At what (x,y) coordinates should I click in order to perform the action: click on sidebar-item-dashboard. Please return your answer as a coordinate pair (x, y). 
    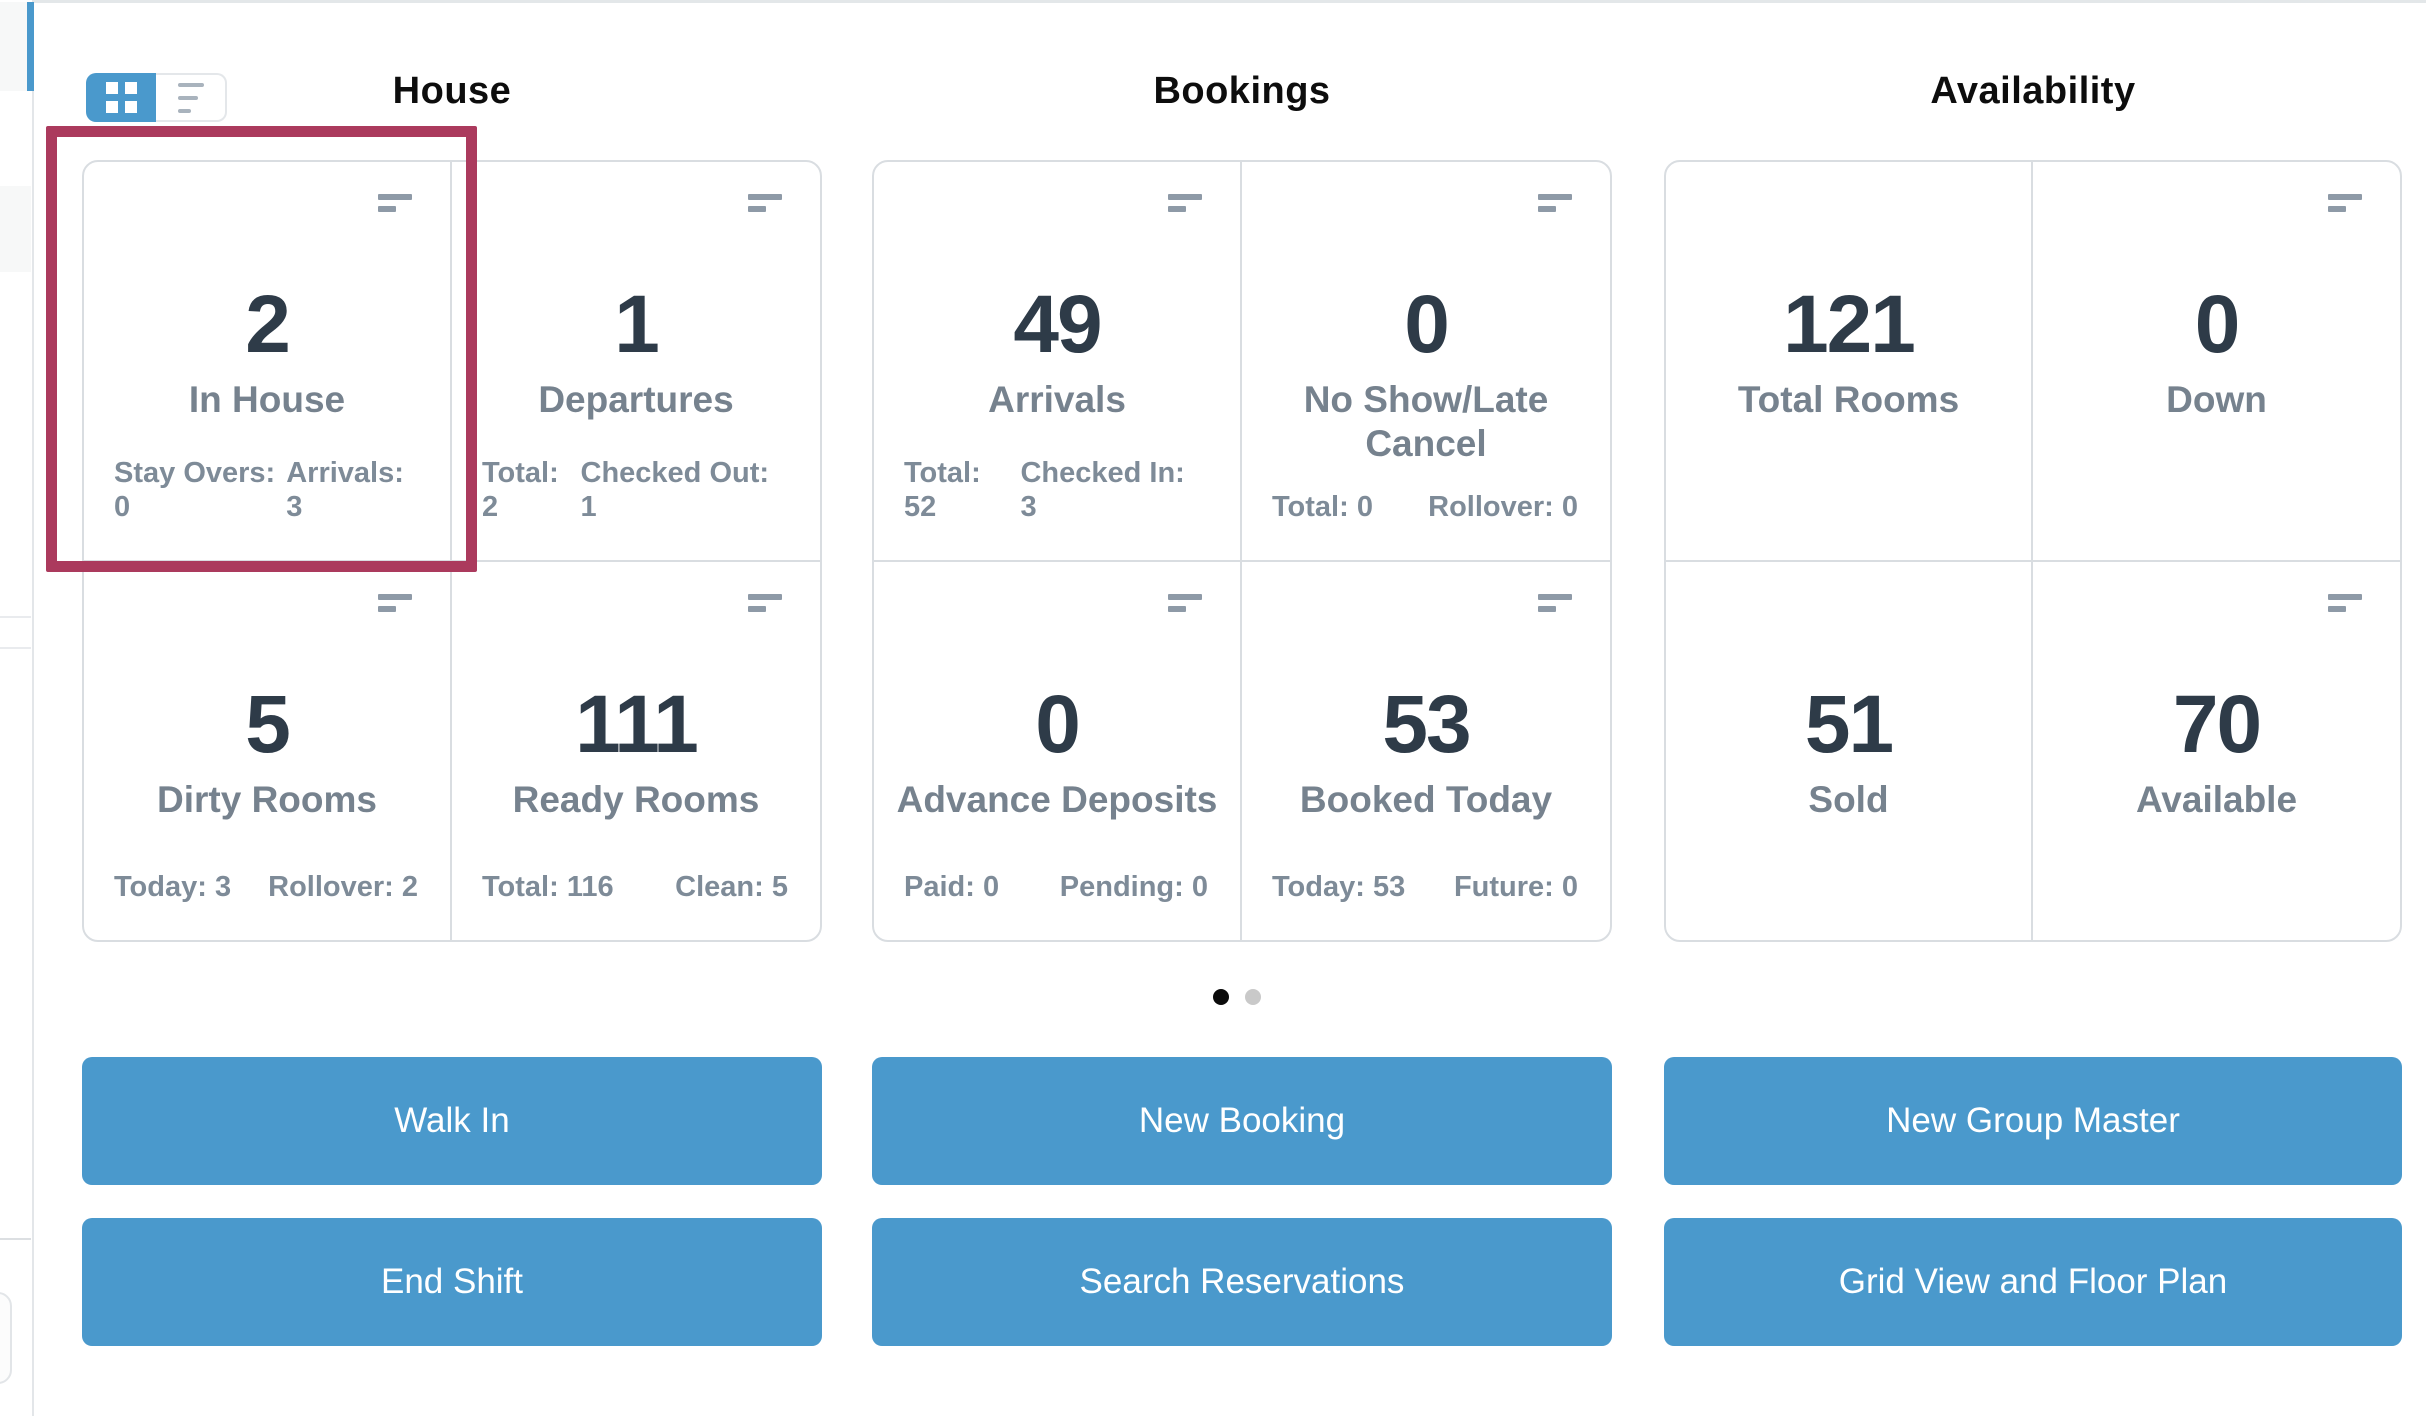
    Looking at the image, I should click on (14, 46).